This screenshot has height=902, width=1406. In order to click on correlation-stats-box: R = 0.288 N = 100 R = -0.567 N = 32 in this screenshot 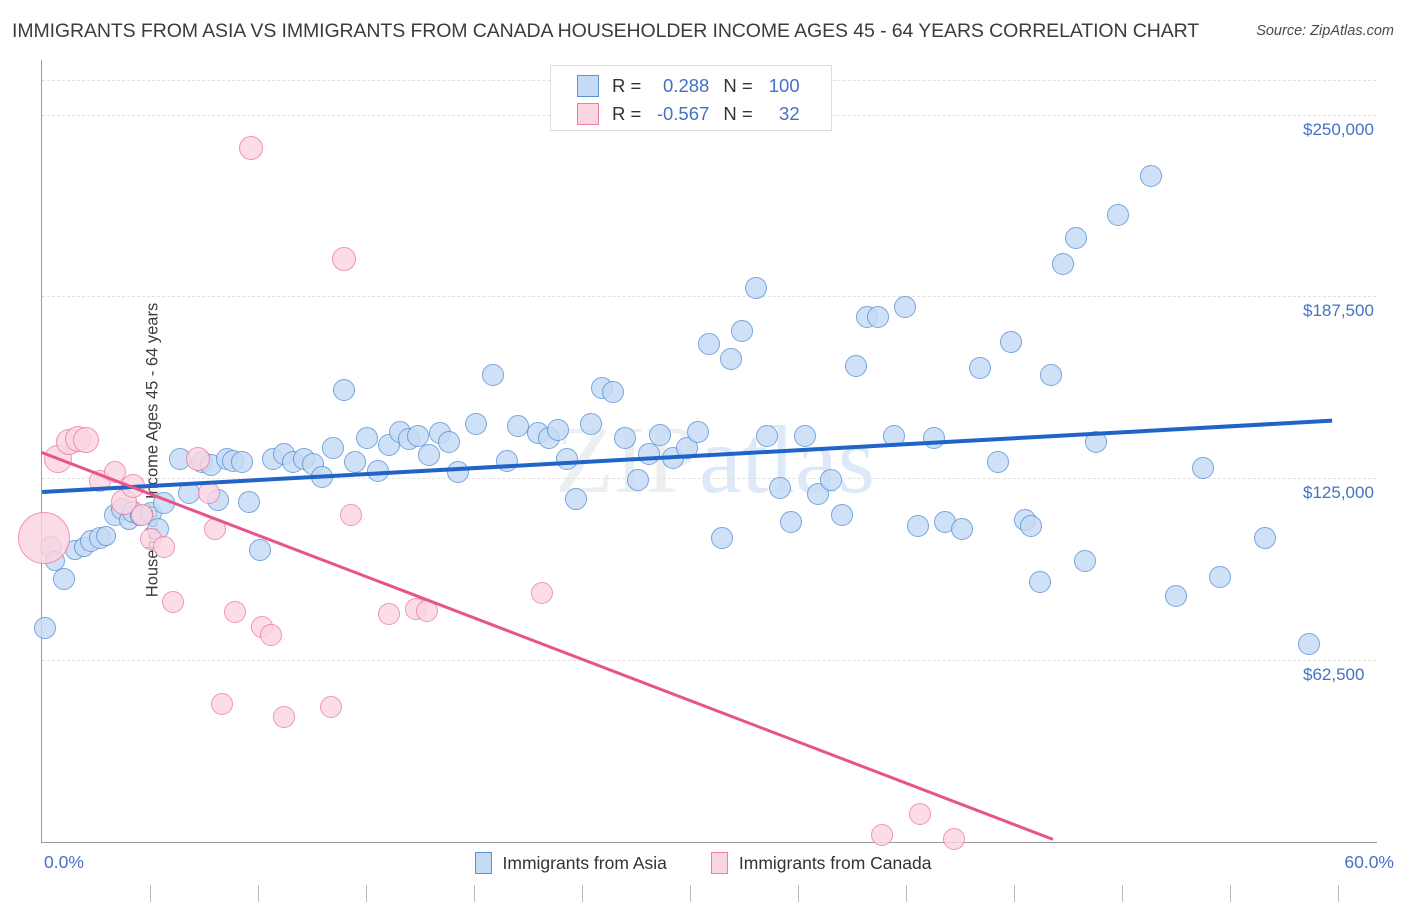, I will do `click(691, 98)`.